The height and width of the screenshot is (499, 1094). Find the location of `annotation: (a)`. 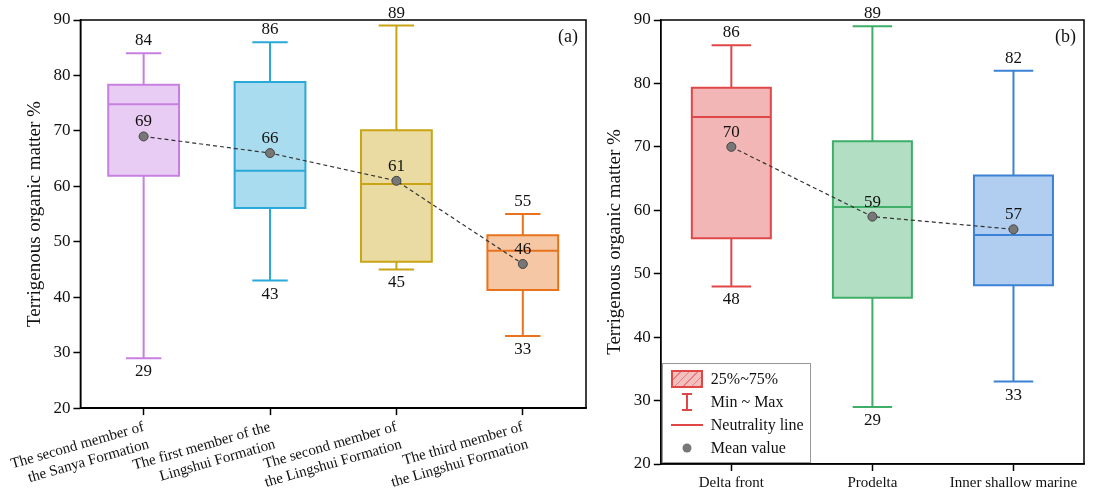

annotation: (a) is located at coordinates (568, 36).